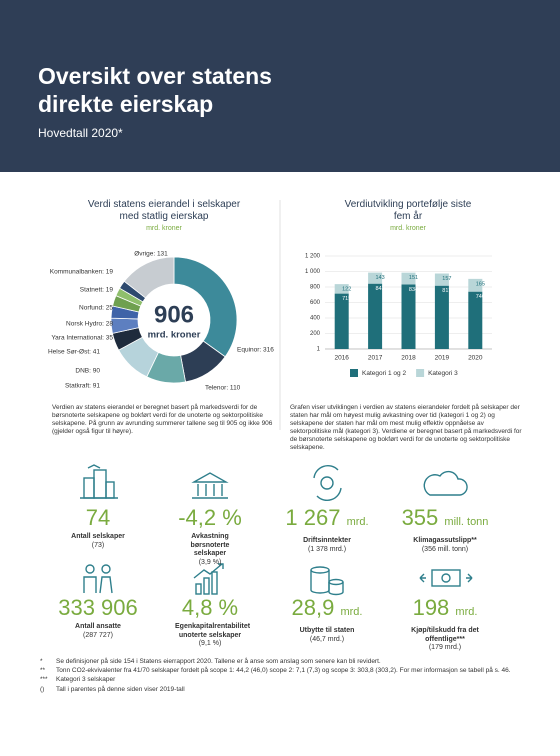  What do you see at coordinates (420, 517) in the screenshot?
I see `kpi-value: 355` at bounding box center [420, 517].